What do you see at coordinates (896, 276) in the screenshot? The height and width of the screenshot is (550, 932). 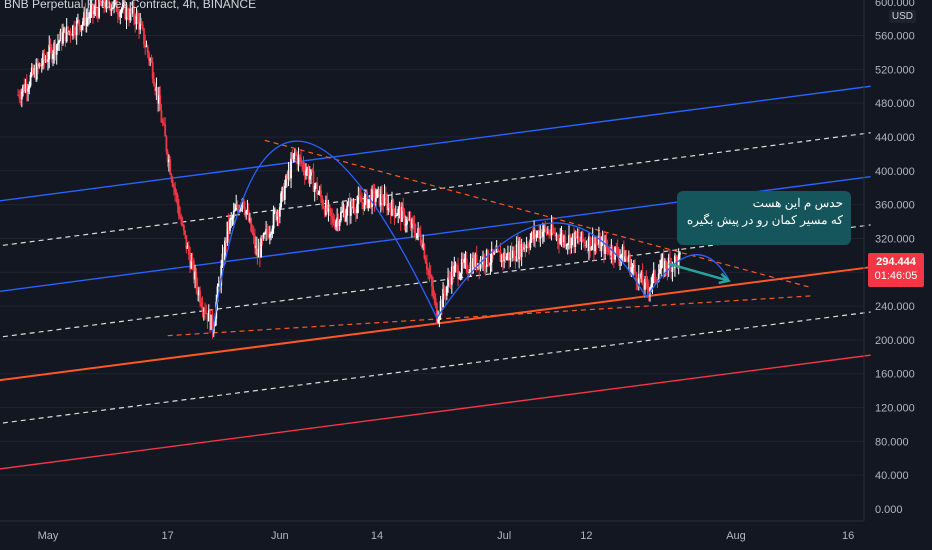 I see `bar-countdown: 01:46:05` at bounding box center [896, 276].